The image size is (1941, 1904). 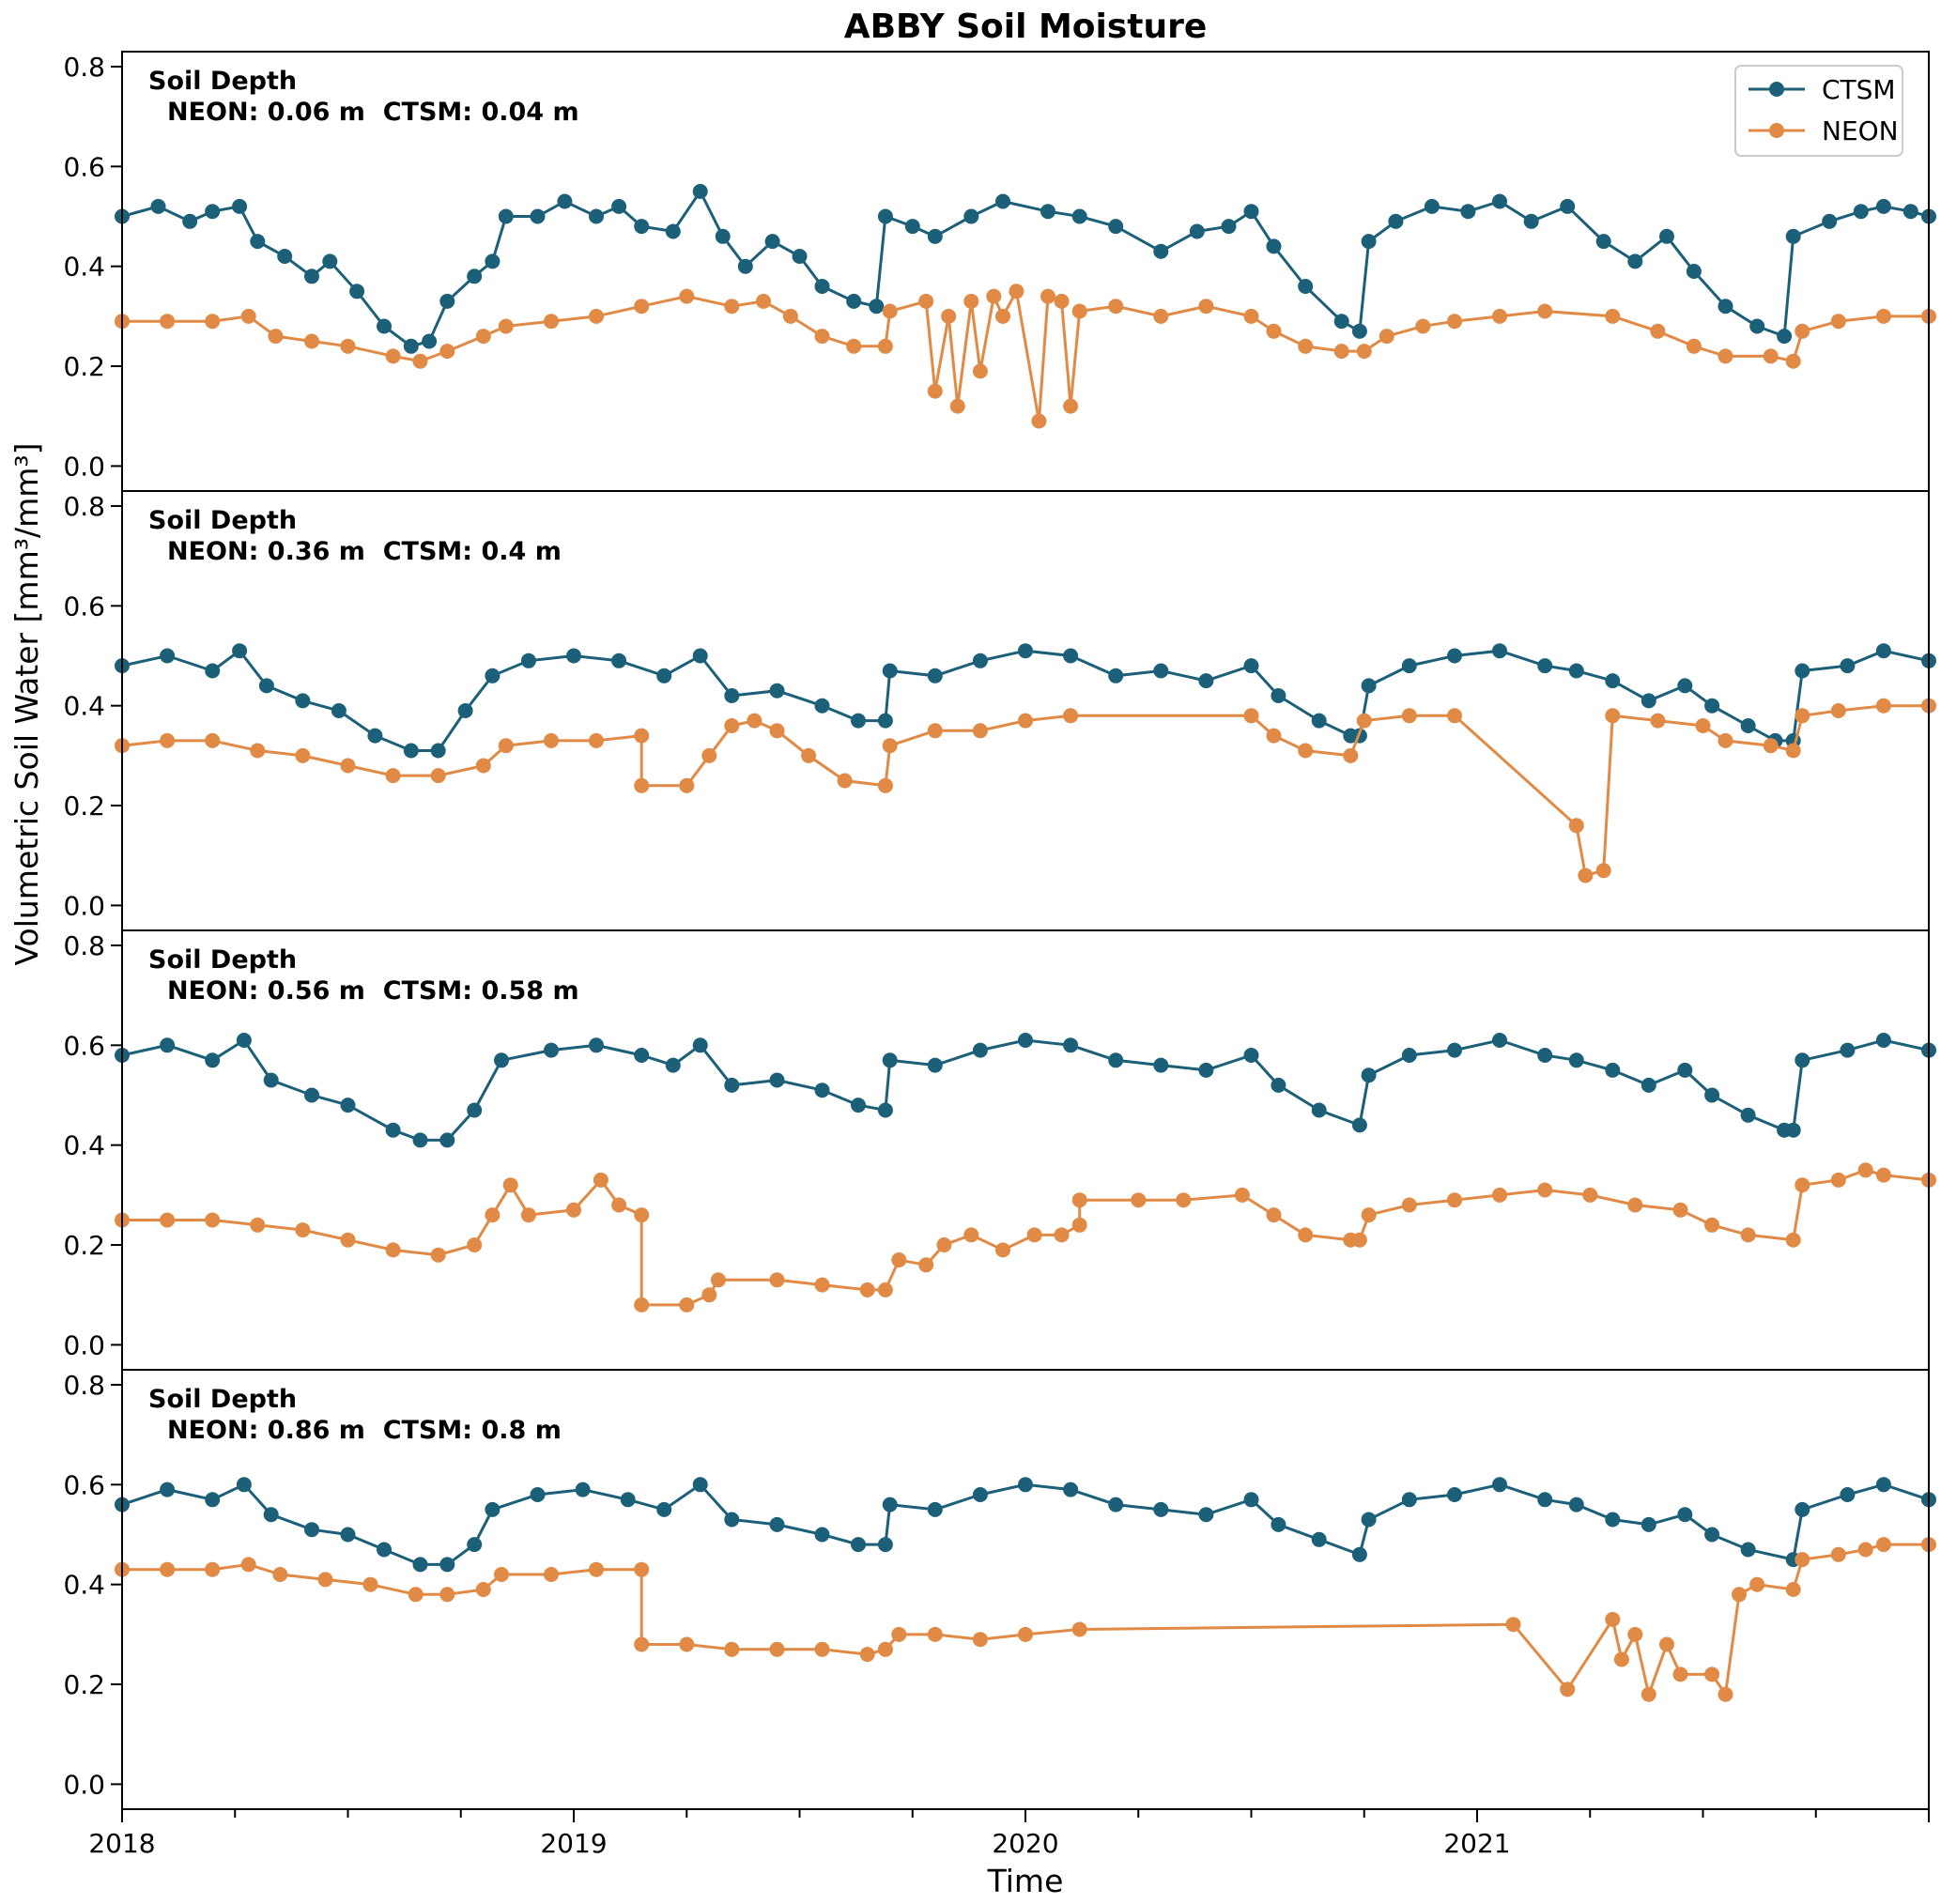 I want to click on y-tick-label: 0.2, so click(x=84, y=1245).